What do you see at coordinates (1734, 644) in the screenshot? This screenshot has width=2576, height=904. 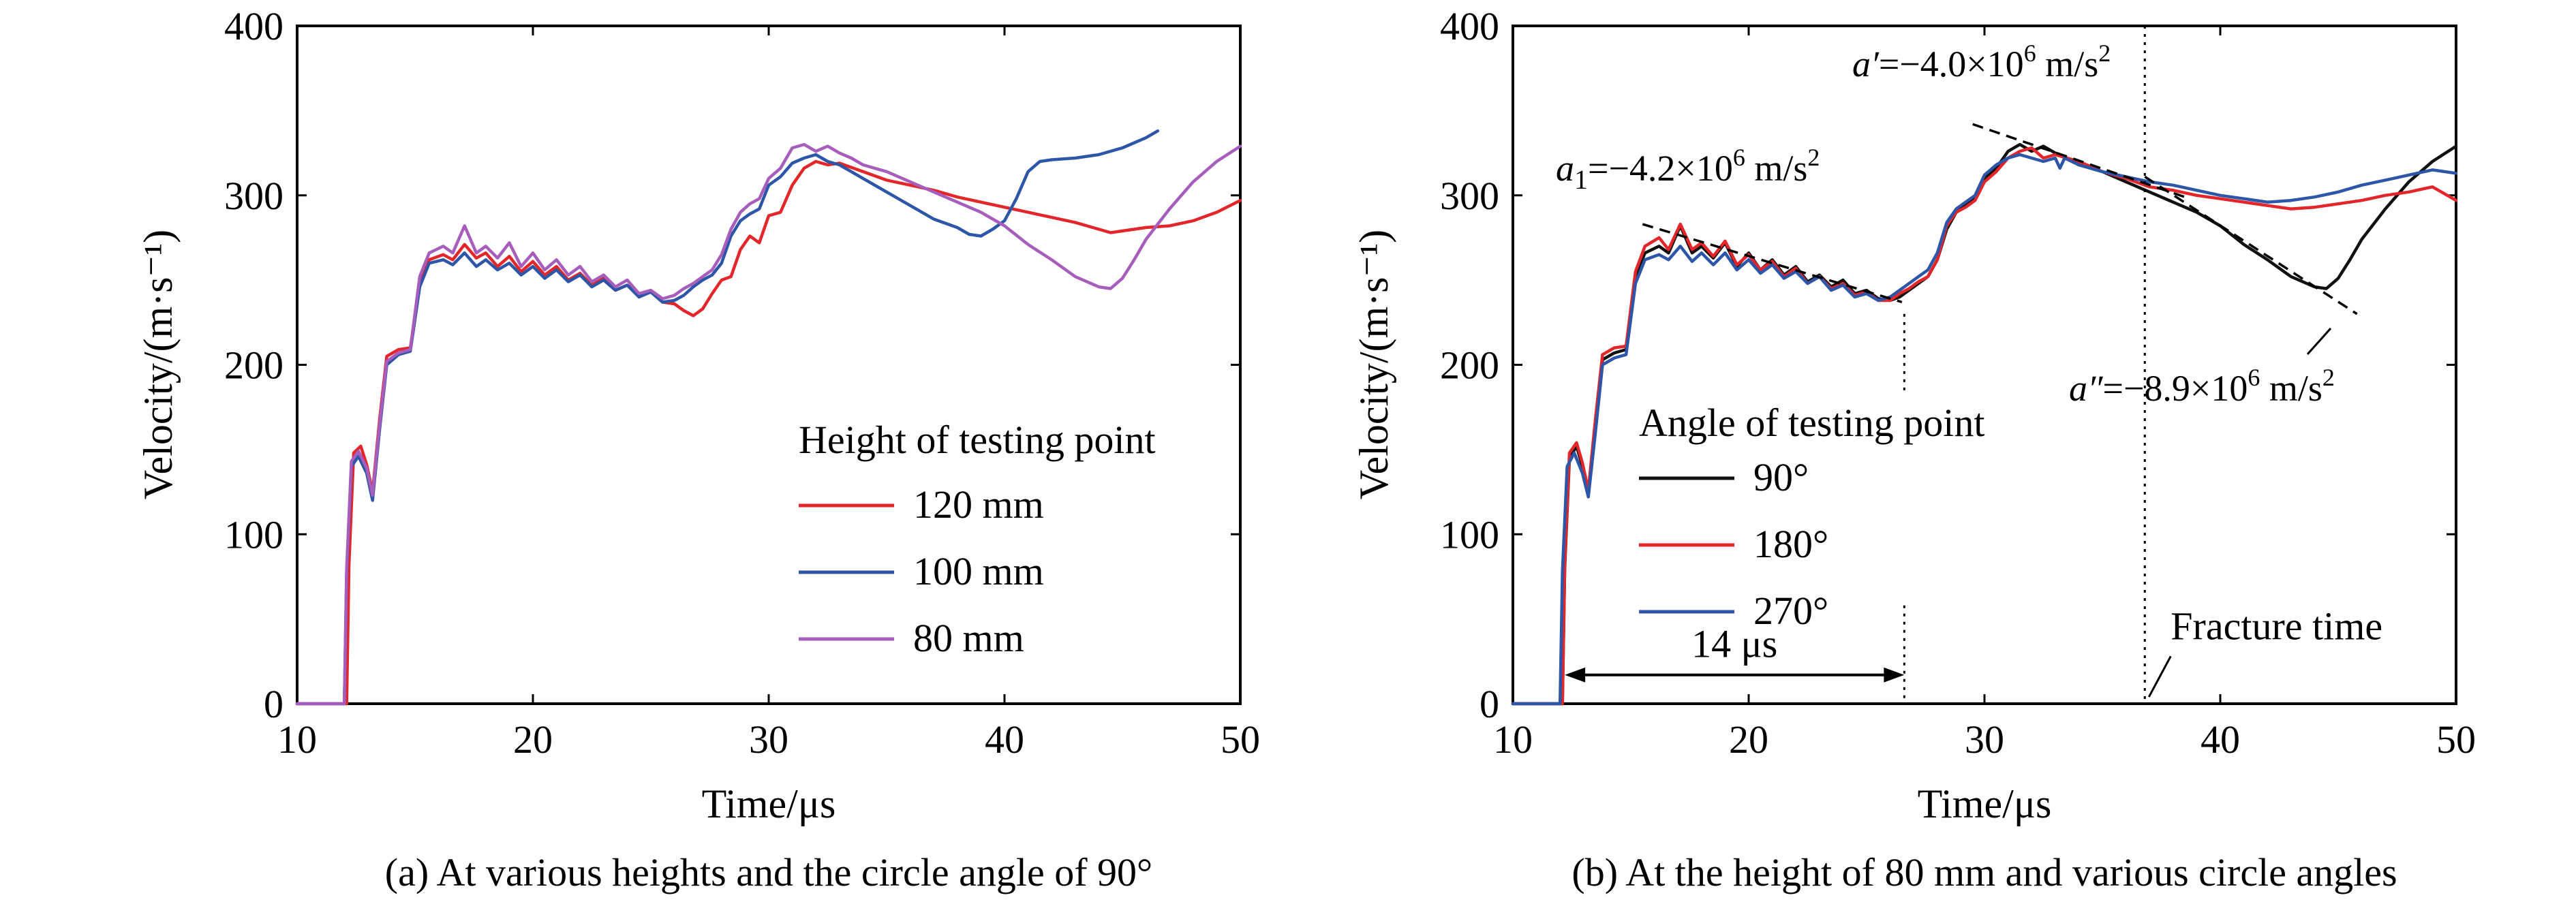 I see `interval-label: 14 μs` at bounding box center [1734, 644].